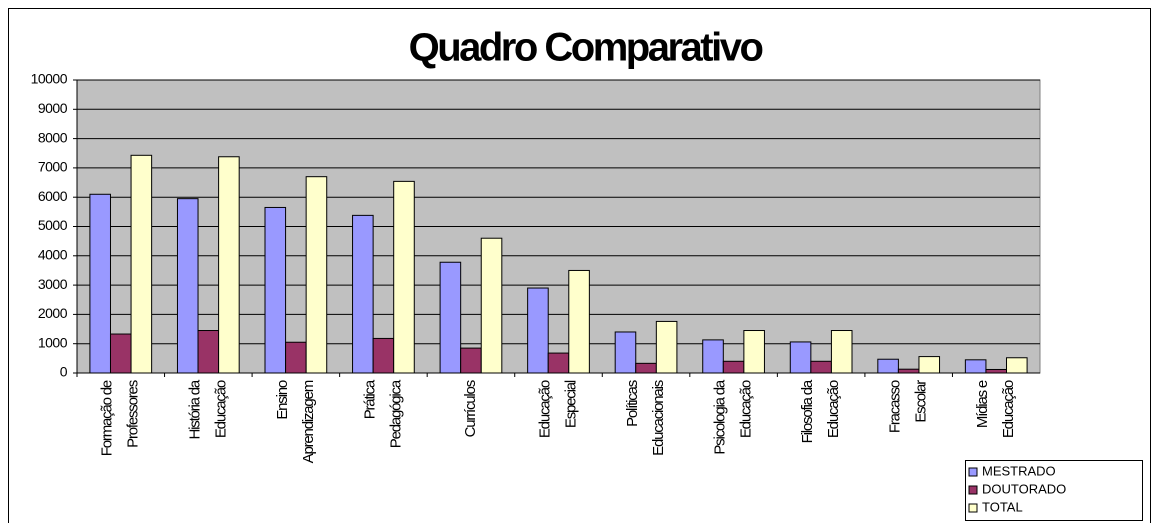 Image resolution: width=1160 pixels, height=523 pixels. What do you see at coordinates (1019, 470) in the screenshot?
I see `legend-label: MESTRADO` at bounding box center [1019, 470].